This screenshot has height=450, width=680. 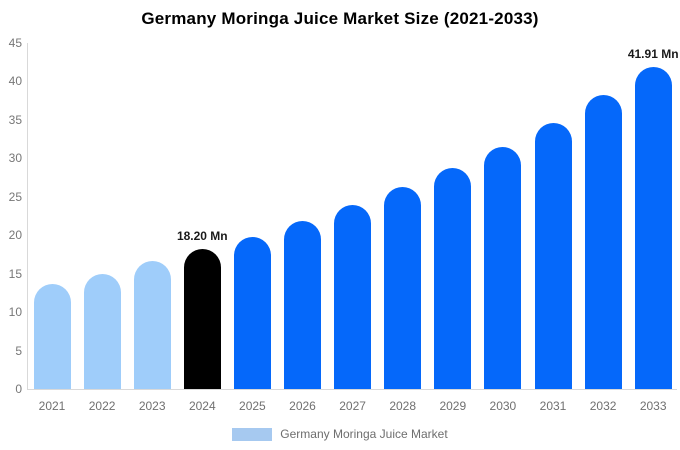 I want to click on bar-2030, so click(x=503, y=267).